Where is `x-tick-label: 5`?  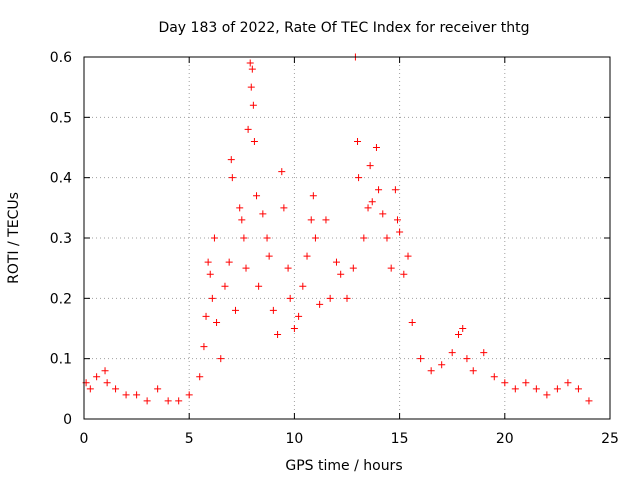
x-tick-label: 5 is located at coordinates (189, 439).